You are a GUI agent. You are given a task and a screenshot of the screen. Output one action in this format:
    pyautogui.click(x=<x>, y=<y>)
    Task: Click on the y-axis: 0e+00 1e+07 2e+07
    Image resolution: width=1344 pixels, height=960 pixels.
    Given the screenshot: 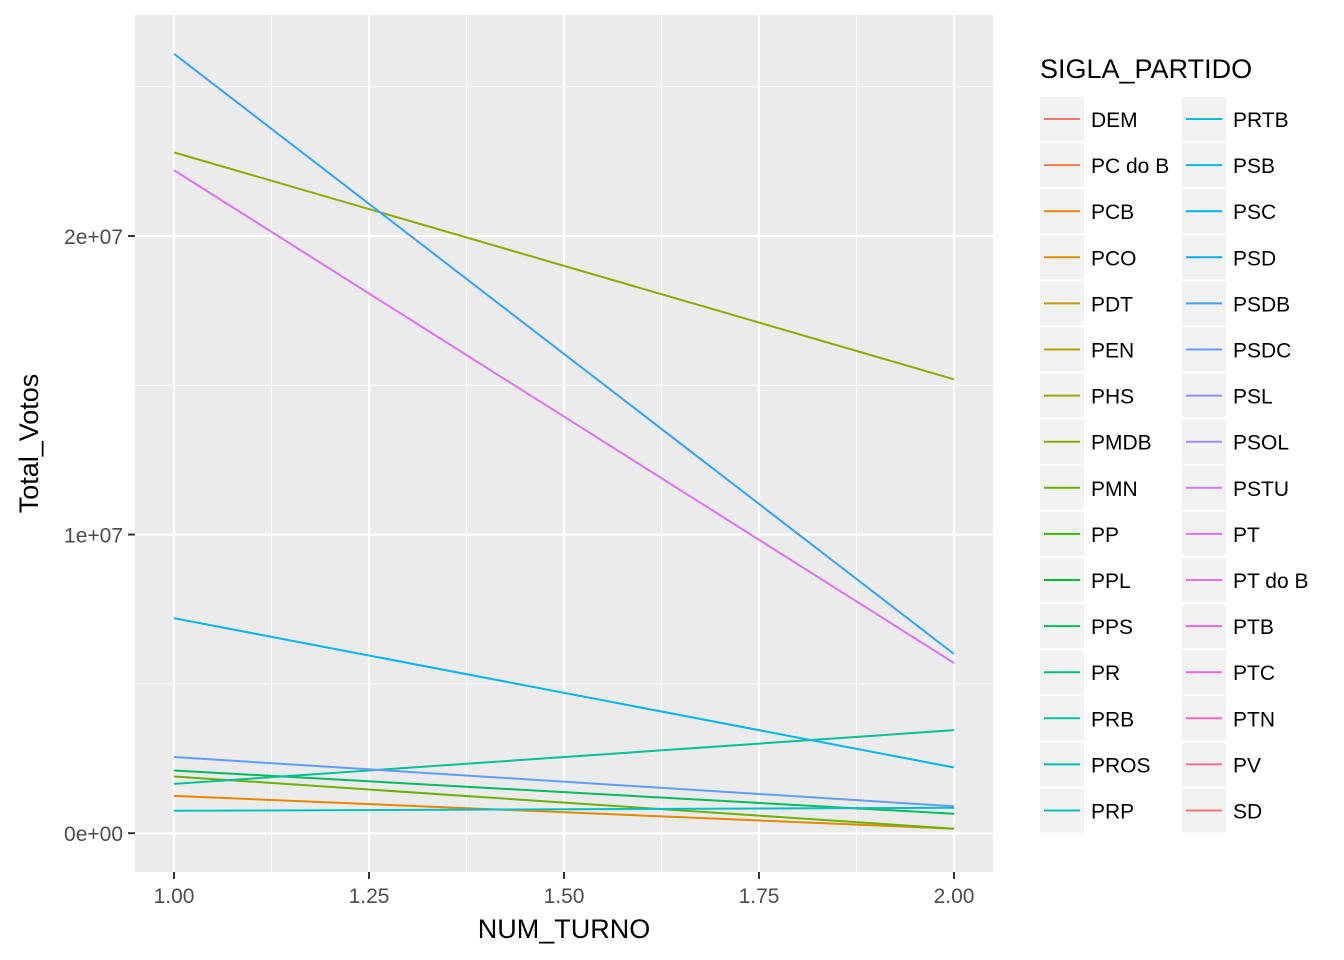 What is the action you would take?
    pyautogui.click(x=99, y=536)
    